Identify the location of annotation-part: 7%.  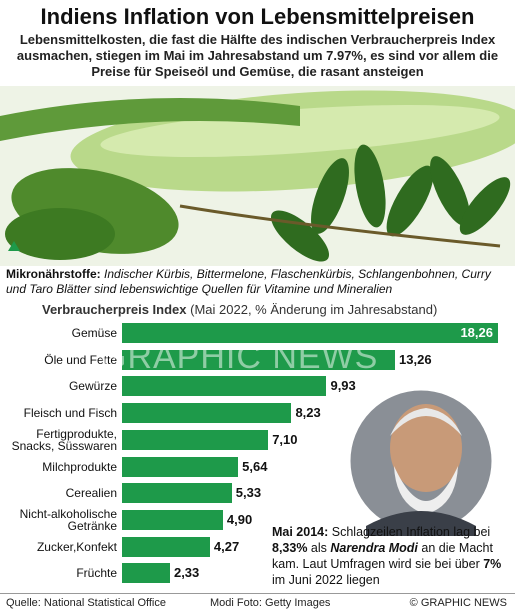
(492, 564).